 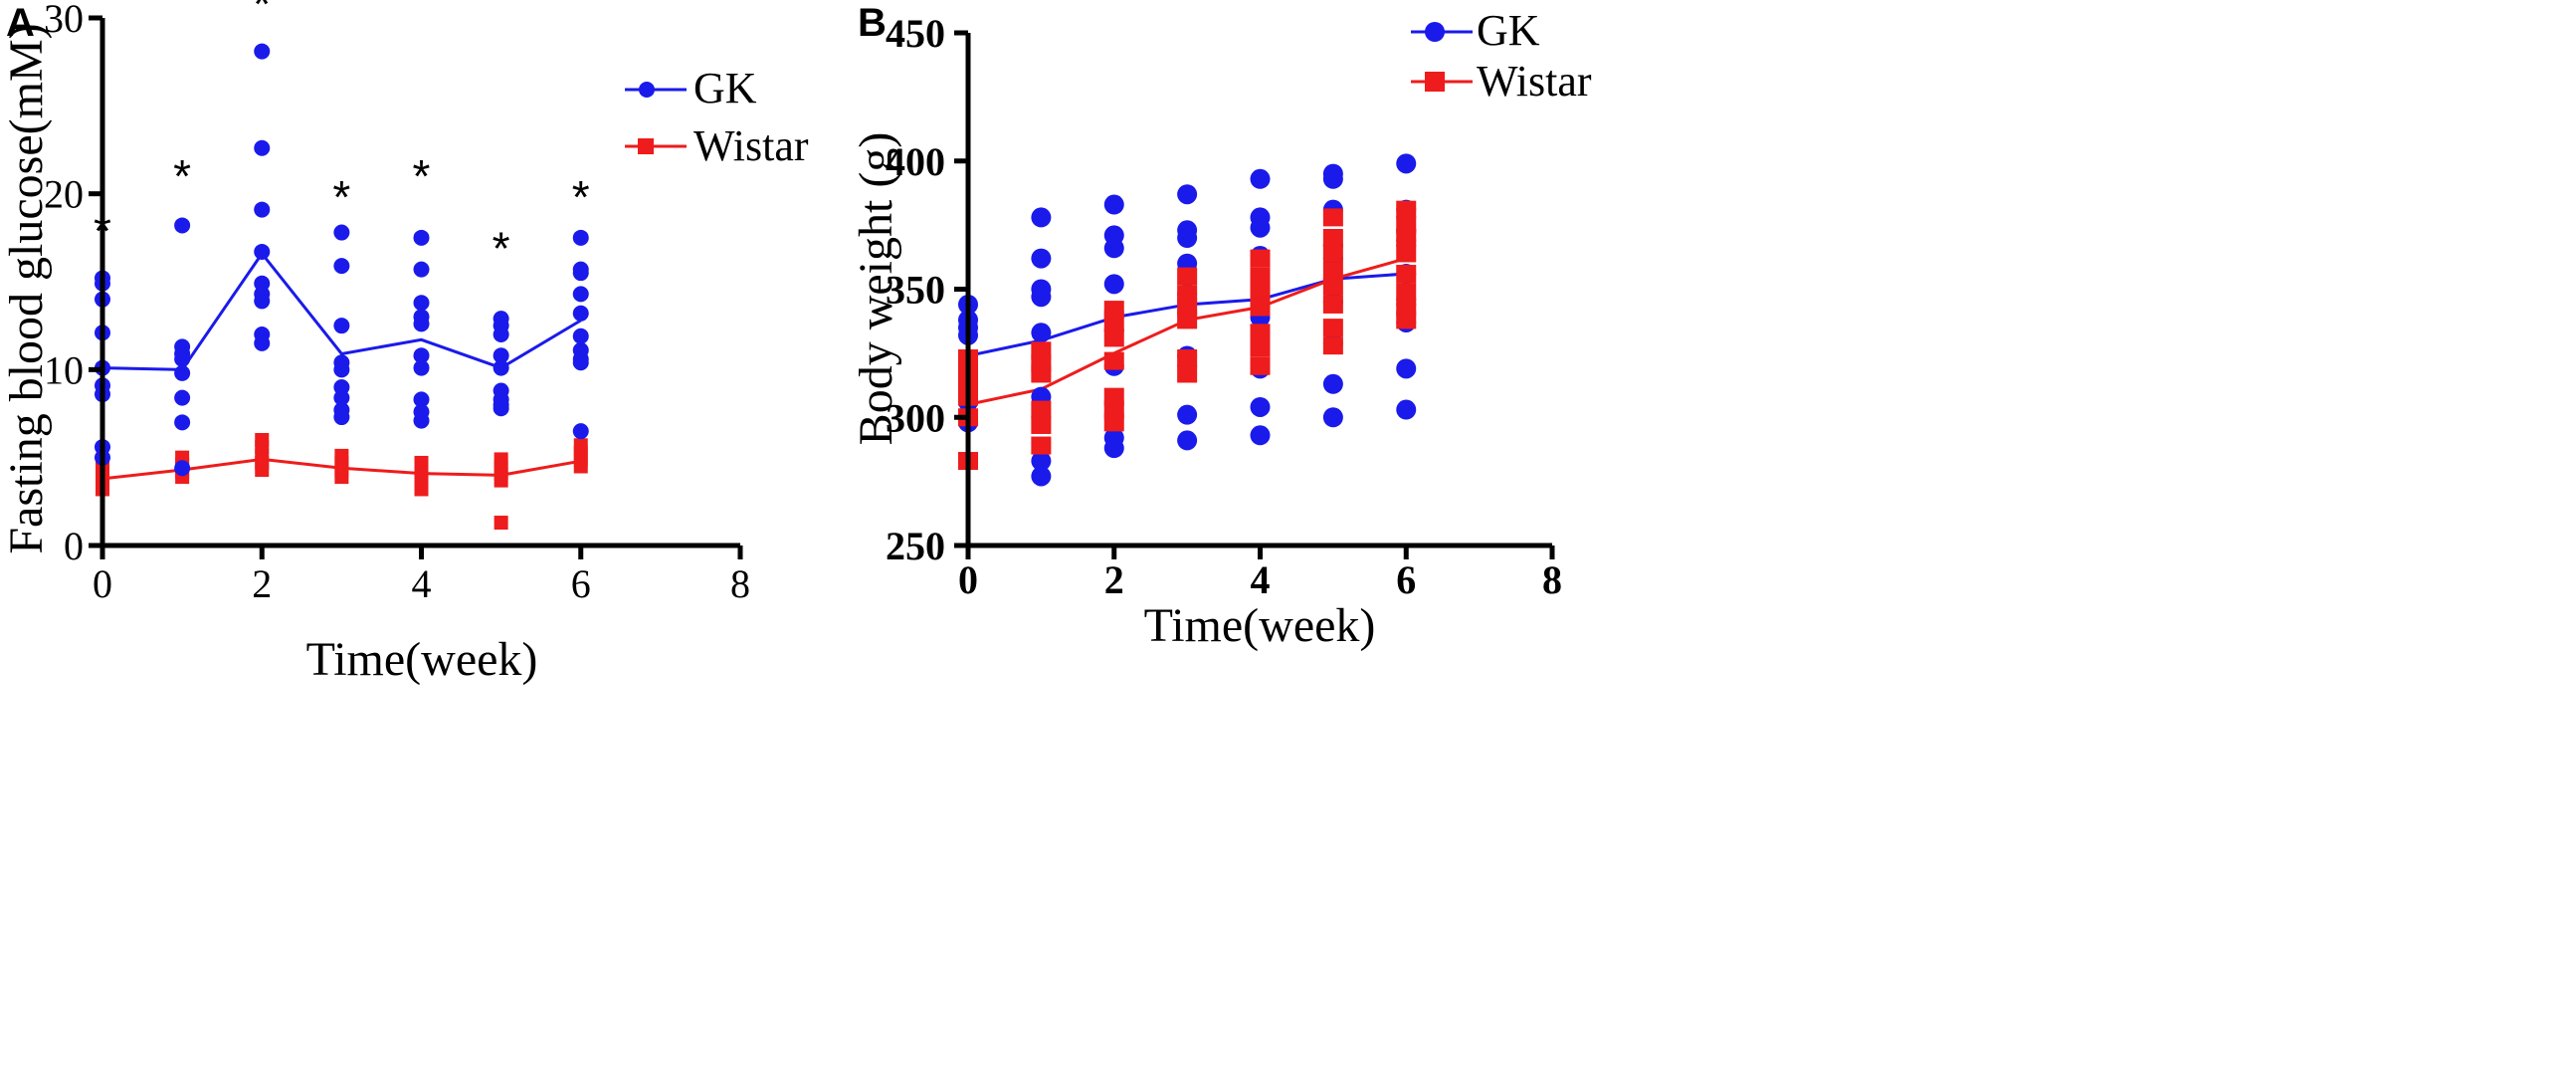 I want to click on panel-a-x-axis-title: Time(week), so click(x=422, y=659).